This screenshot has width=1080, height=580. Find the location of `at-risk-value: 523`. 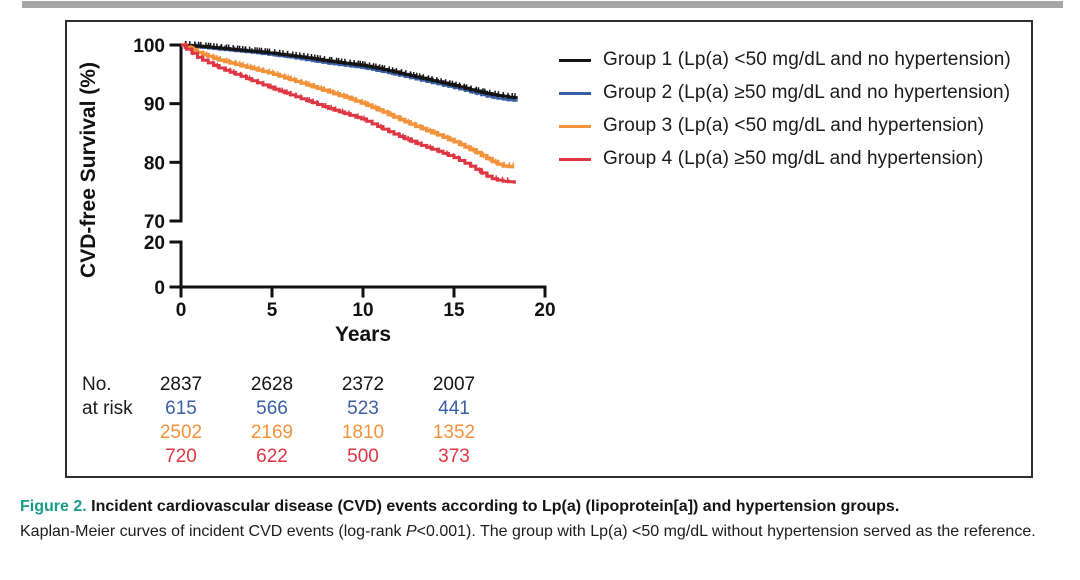

at-risk-value: 523 is located at coordinates (363, 408).